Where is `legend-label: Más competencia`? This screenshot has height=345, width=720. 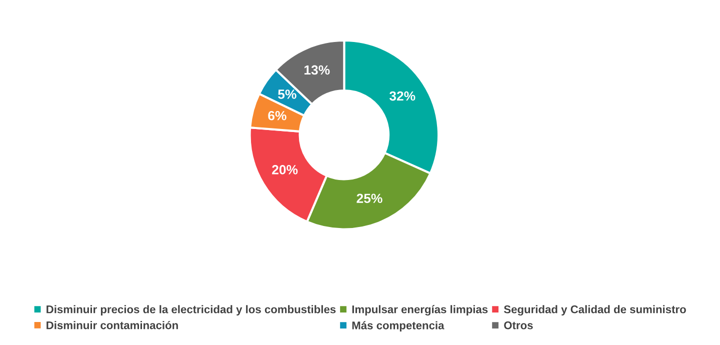
legend-label: Más competencia is located at coordinates (398, 326).